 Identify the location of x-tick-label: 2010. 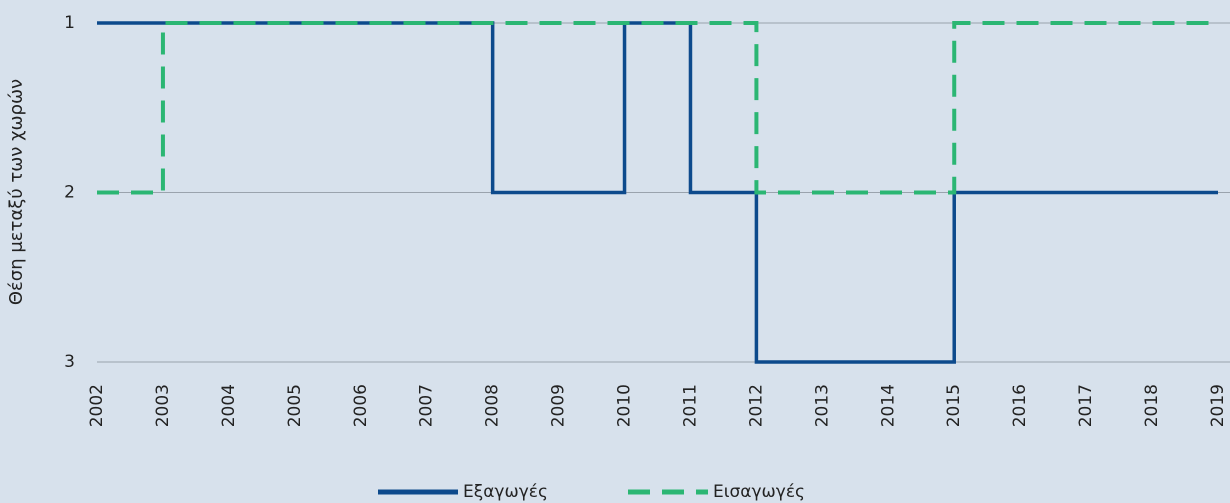
(625, 405).